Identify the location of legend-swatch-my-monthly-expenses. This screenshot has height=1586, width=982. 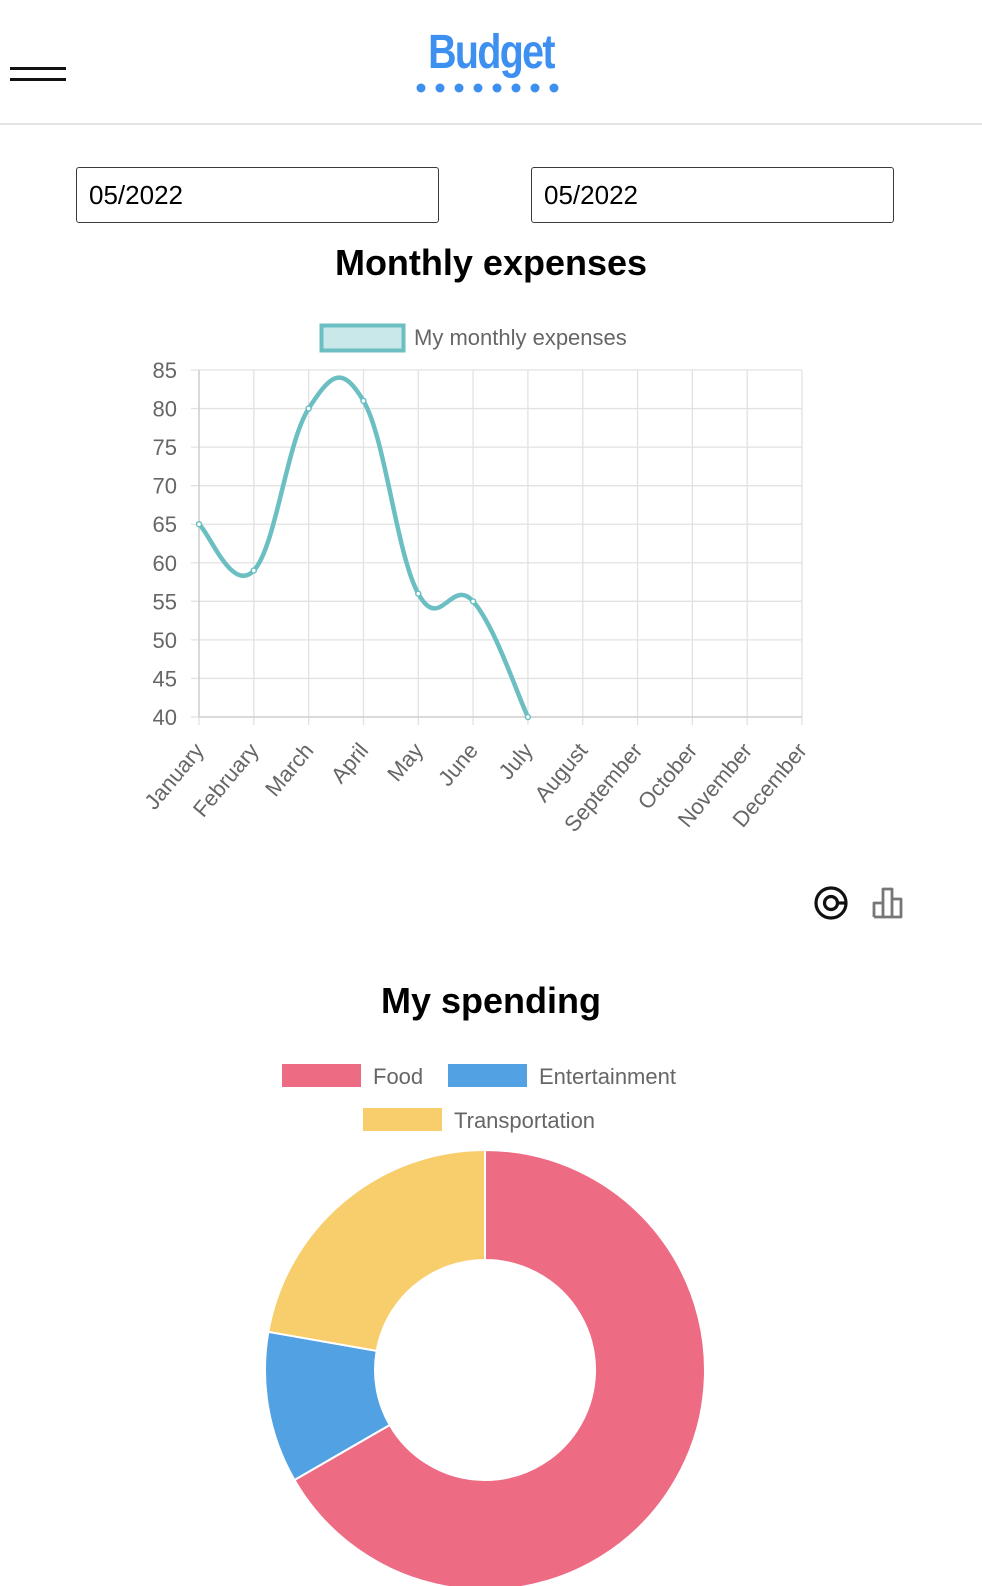
(362, 338).